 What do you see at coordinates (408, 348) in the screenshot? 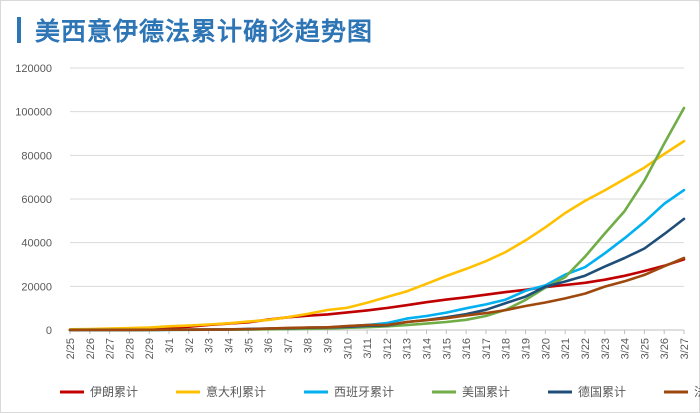
I see `x-tick-label: 3/13` at bounding box center [408, 348].